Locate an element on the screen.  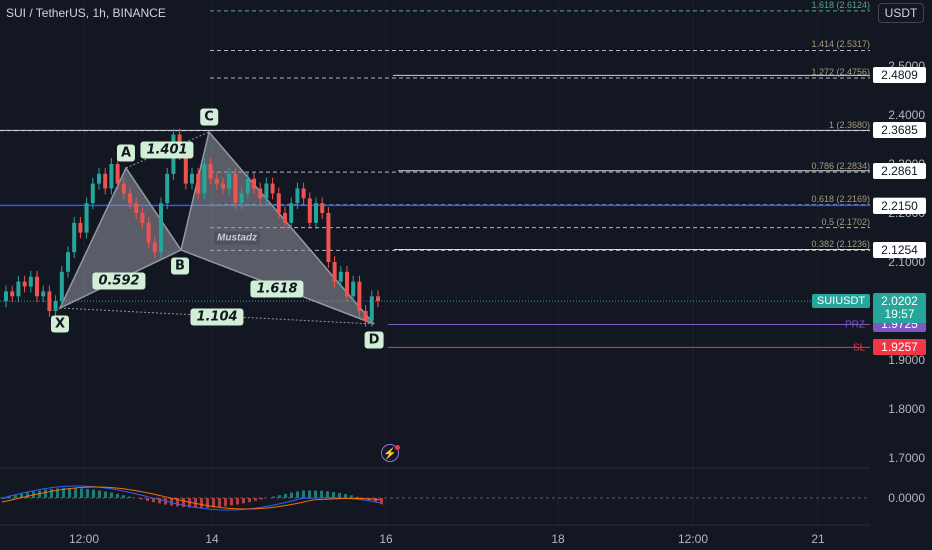
price-label-box: 2.1254 is located at coordinates (899, 249).